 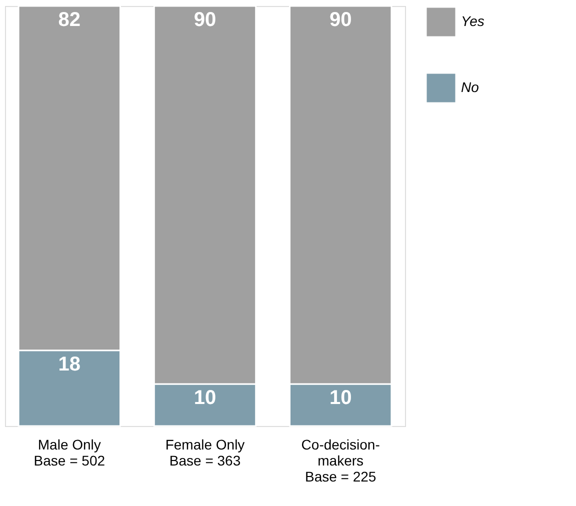 What do you see at coordinates (69, 364) in the screenshot?
I see `data-label: 18` at bounding box center [69, 364].